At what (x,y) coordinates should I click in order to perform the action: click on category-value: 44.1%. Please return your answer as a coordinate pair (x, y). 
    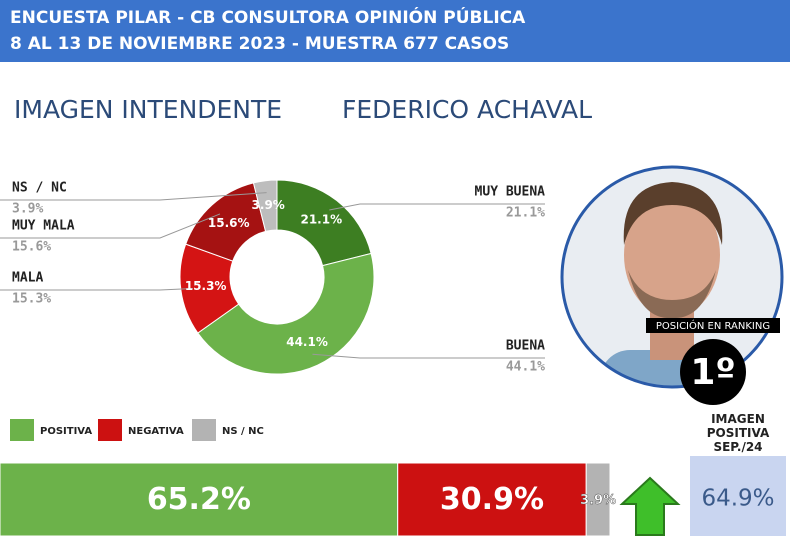
    Looking at the image, I should click on (525, 367).